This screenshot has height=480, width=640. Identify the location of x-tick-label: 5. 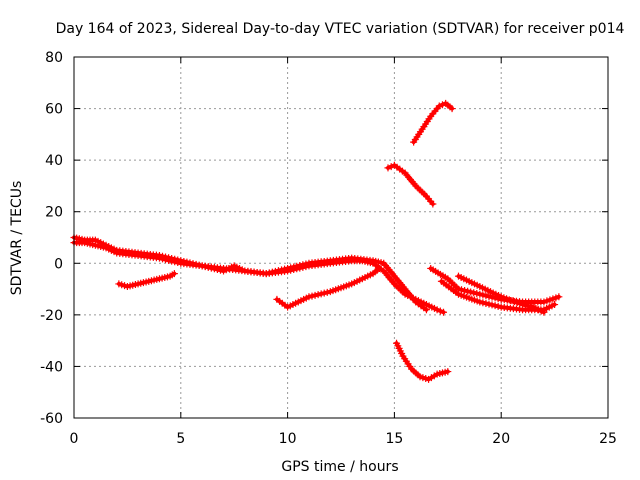
(180, 439).